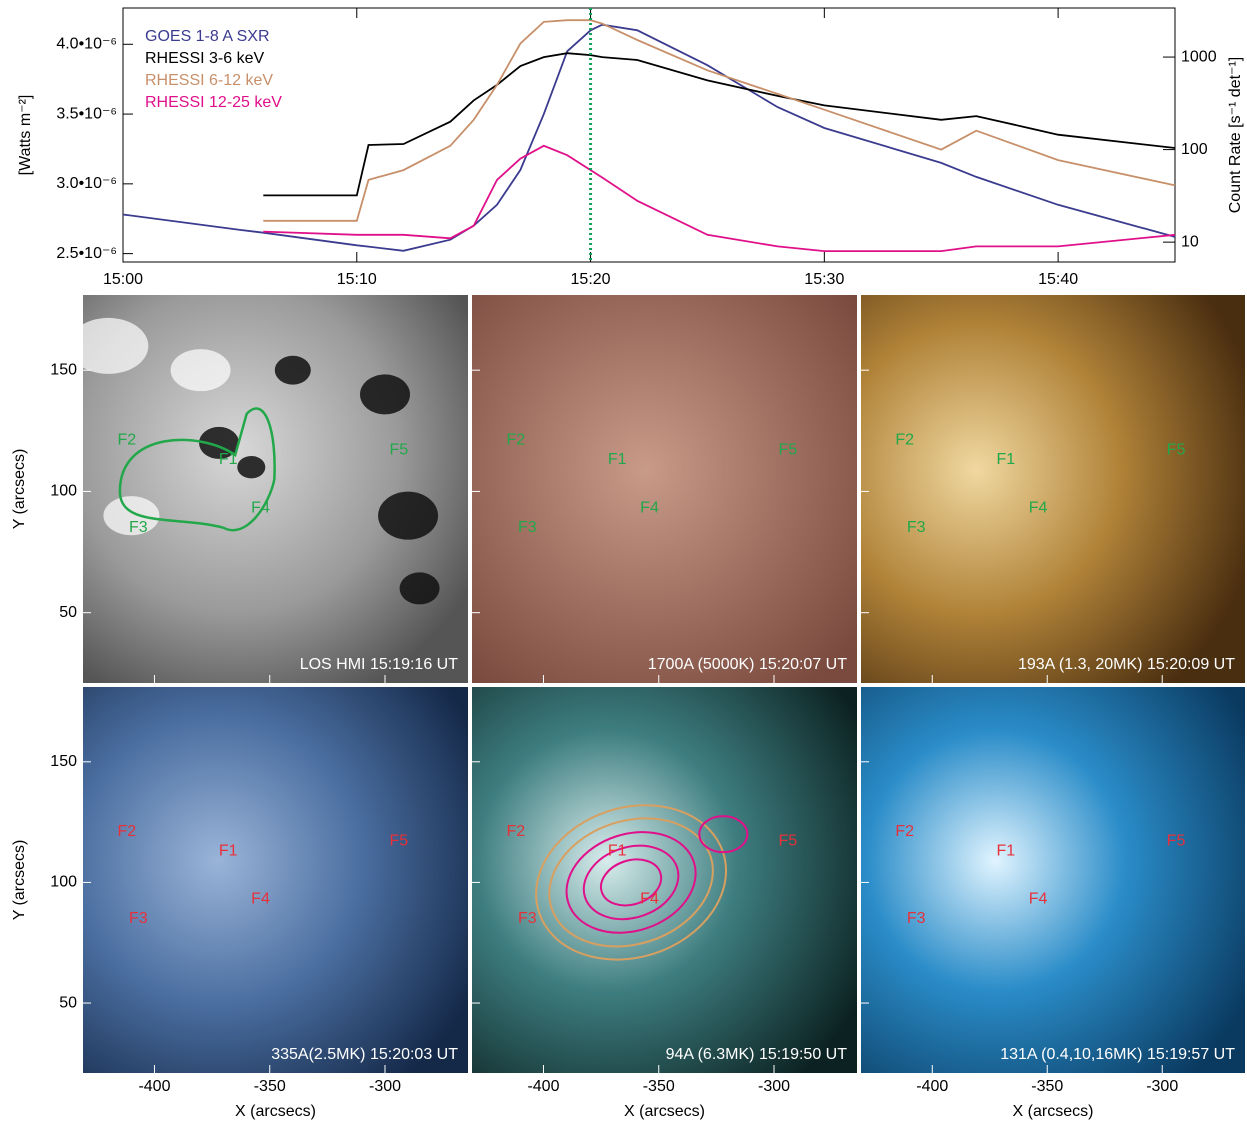  Describe the element at coordinates (1126, 664) in the screenshot. I see `panel-caption: 193A (1.3, 20MK) 15:20:09 UT` at that location.